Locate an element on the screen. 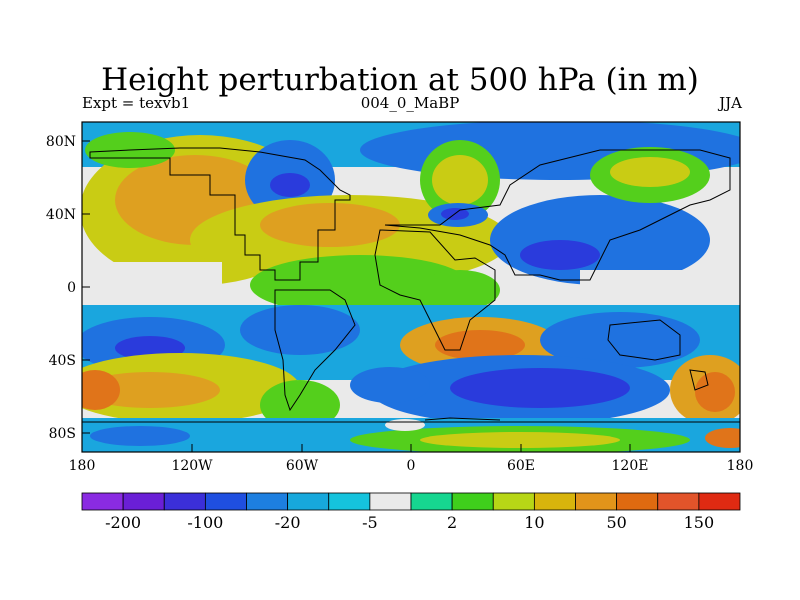  season-label: JJA is located at coordinates (730, 103).